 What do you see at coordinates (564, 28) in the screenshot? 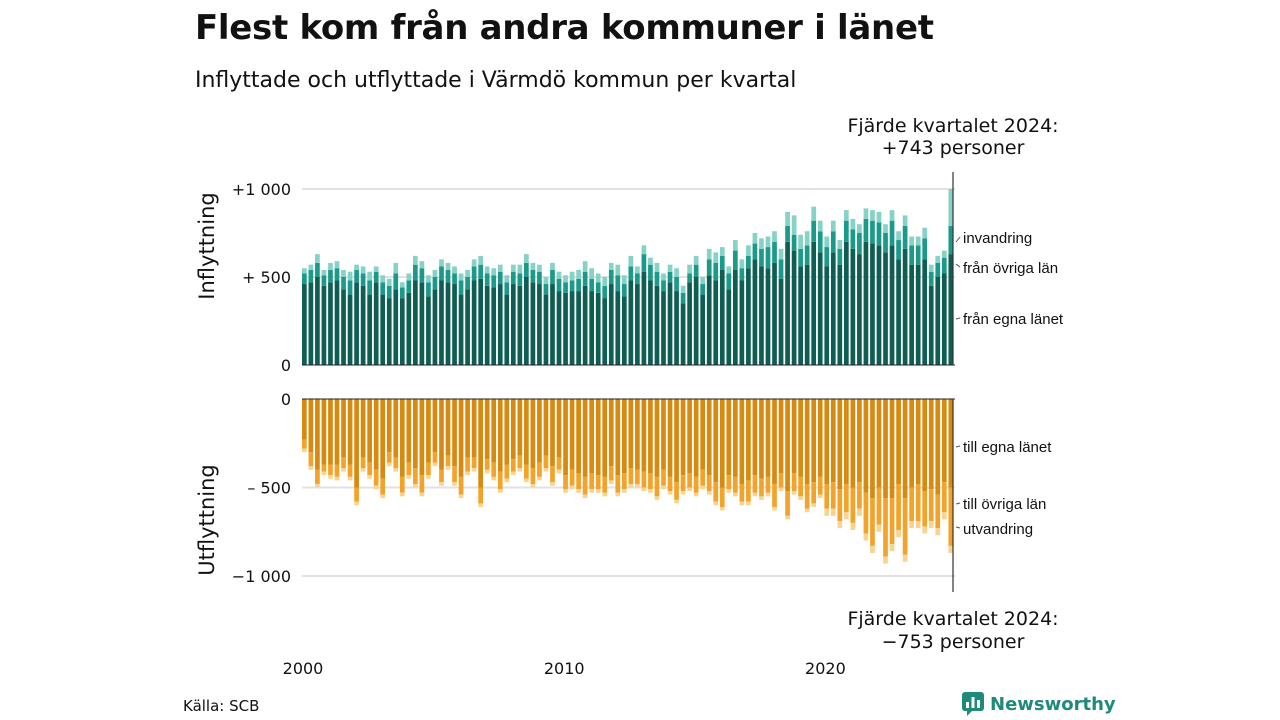
I see `chart-title: Flest kom från andra kommuner i länet` at bounding box center [564, 28].